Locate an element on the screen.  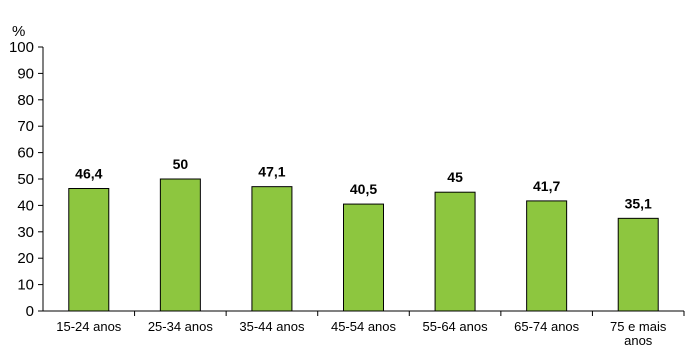
y-unit-label: % is located at coordinates (18, 31).